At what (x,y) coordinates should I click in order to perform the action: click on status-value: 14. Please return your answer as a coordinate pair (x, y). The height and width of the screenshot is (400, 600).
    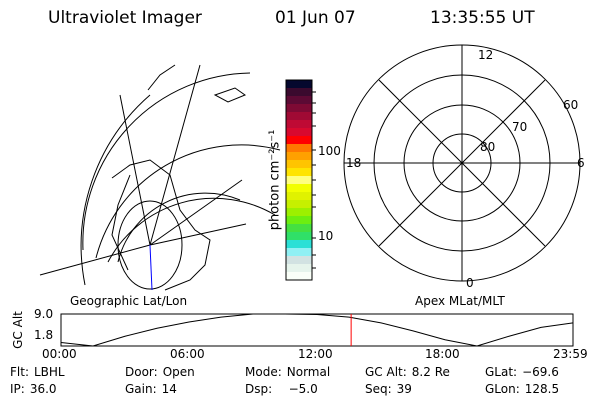
    Looking at the image, I should click on (169, 389).